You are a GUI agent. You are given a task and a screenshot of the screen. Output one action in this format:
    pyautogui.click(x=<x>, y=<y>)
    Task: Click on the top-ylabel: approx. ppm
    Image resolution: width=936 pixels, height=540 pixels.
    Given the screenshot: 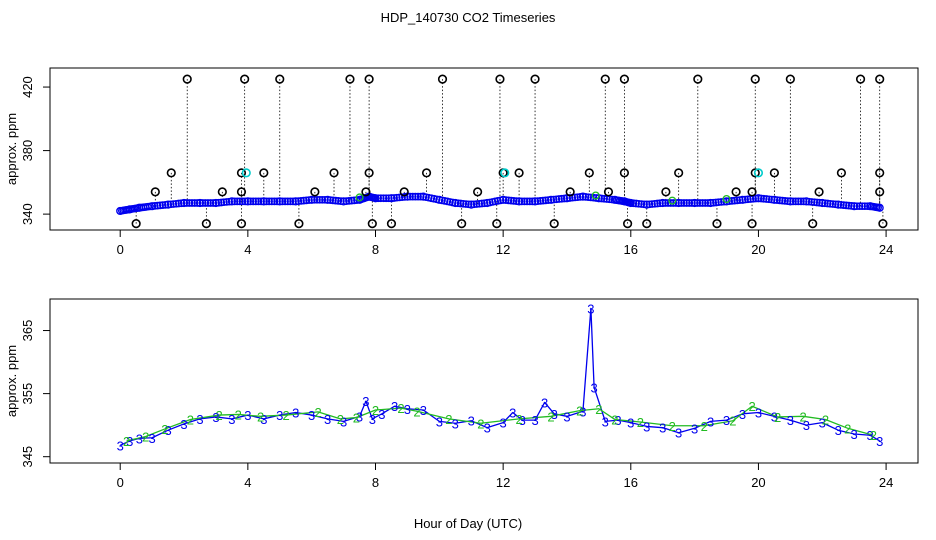 What is the action you would take?
    pyautogui.click(x=11, y=149)
    